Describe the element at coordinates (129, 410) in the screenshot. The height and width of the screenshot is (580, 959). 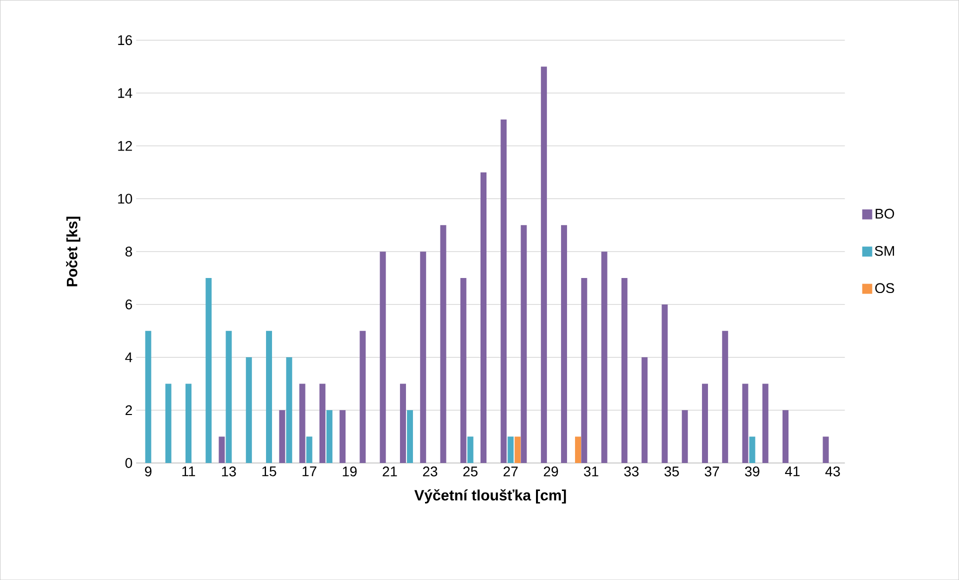
I see `y-tick-label: 2` at that location.